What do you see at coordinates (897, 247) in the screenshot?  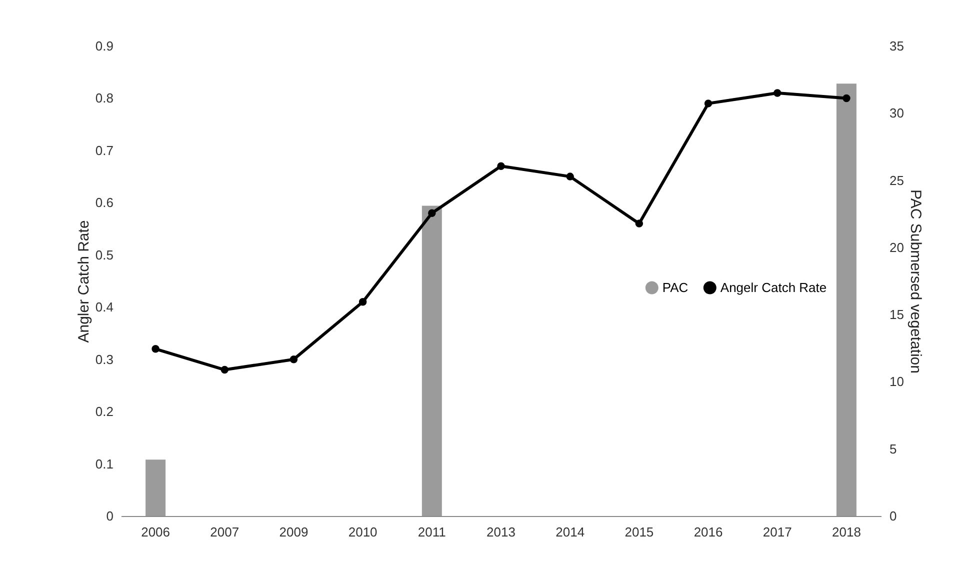 I see `y2-tick-label: 20` at bounding box center [897, 247].